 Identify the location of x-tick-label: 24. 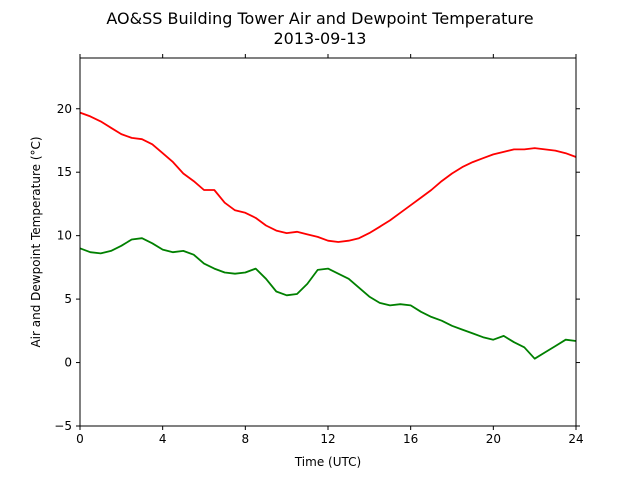
(575, 439).